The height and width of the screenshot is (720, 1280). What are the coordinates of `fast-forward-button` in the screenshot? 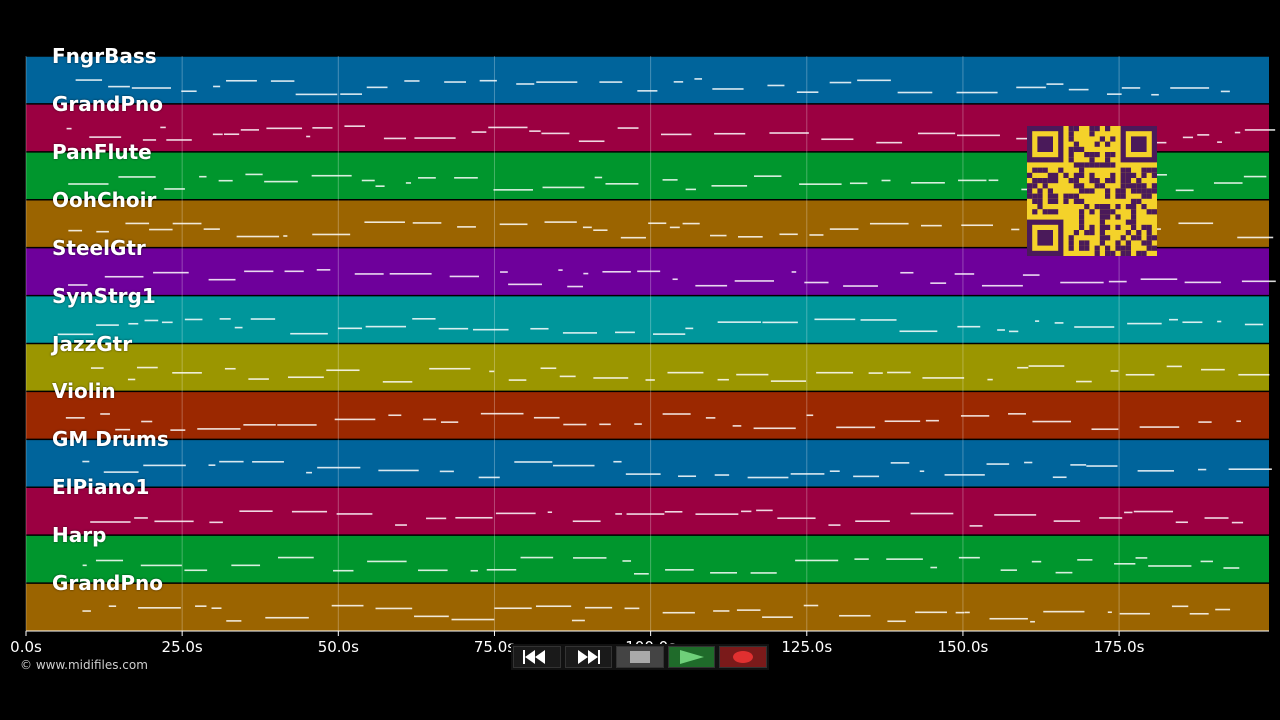 It's located at (588, 657).